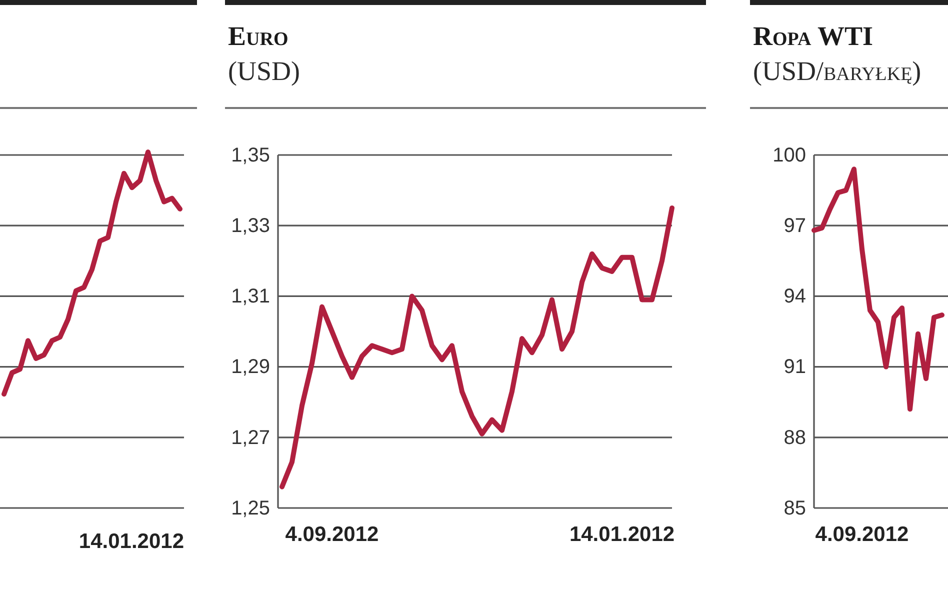 The width and height of the screenshot is (948, 593). What do you see at coordinates (258, 36) in the screenshot?
I see `chart-title: Euro` at bounding box center [258, 36].